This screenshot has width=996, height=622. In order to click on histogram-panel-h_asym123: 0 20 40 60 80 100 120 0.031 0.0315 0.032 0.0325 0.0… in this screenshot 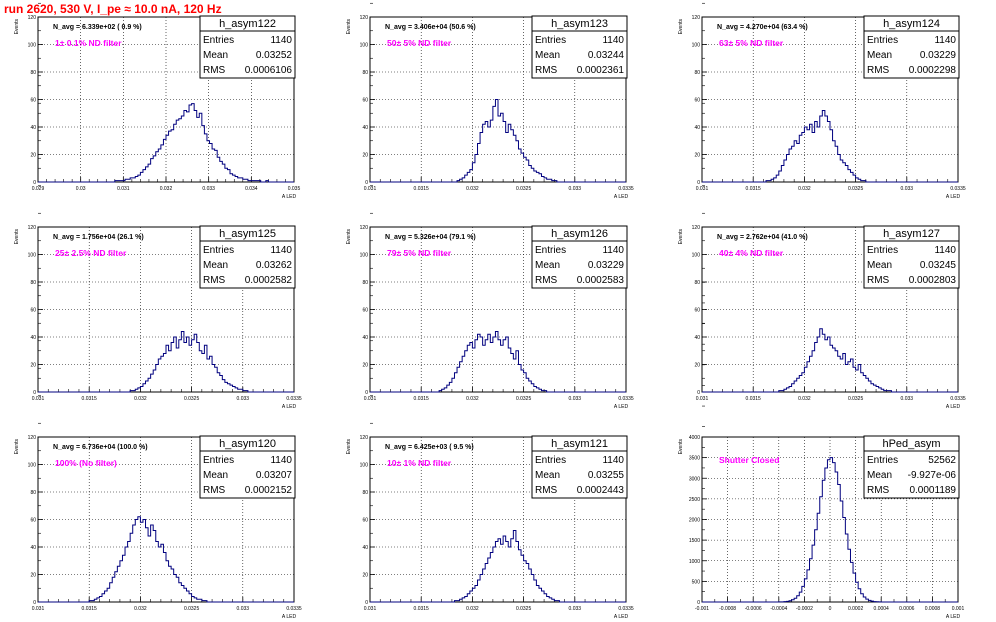, I will do `click(490, 101)`.